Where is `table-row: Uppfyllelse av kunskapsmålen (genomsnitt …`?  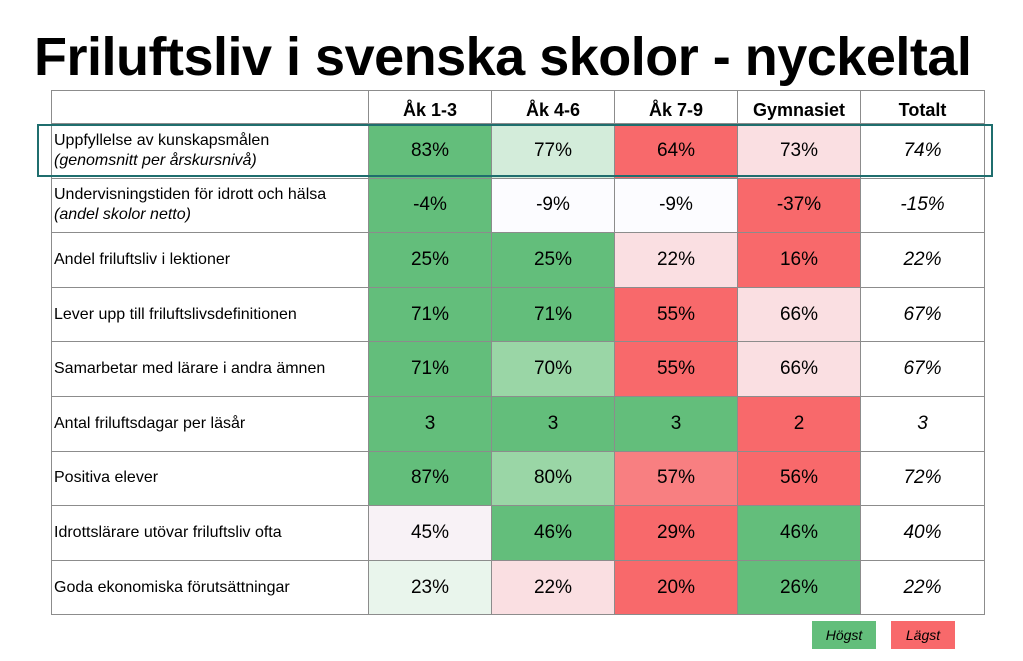 table-row: Uppfyllelse av kunskapsmålen (genomsnitt … is located at coordinates (518, 151).